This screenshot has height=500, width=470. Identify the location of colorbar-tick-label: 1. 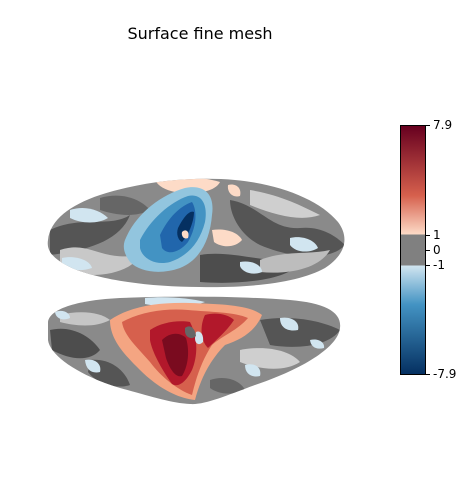
(437, 235).